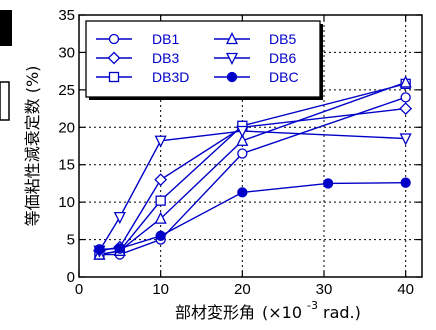 The width and height of the screenshot is (436, 330). What do you see at coordinates (66, 15) in the screenshot?
I see `y-tick-label: 35` at bounding box center [66, 15].